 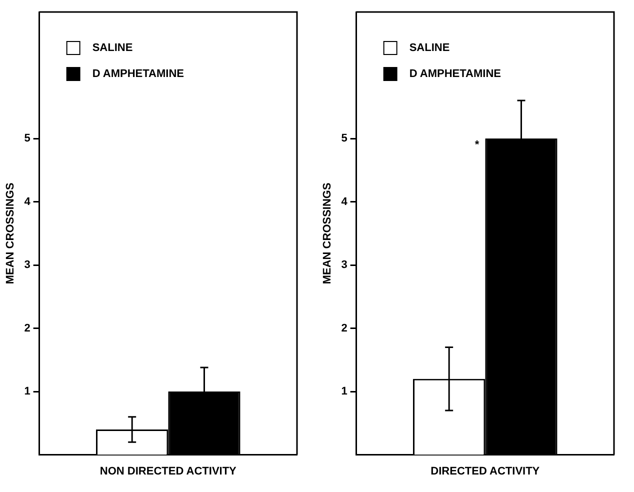 What do you see at coordinates (485, 471) in the screenshot?
I see `x-tick-label: DIRECTED ACTIVITY` at bounding box center [485, 471].